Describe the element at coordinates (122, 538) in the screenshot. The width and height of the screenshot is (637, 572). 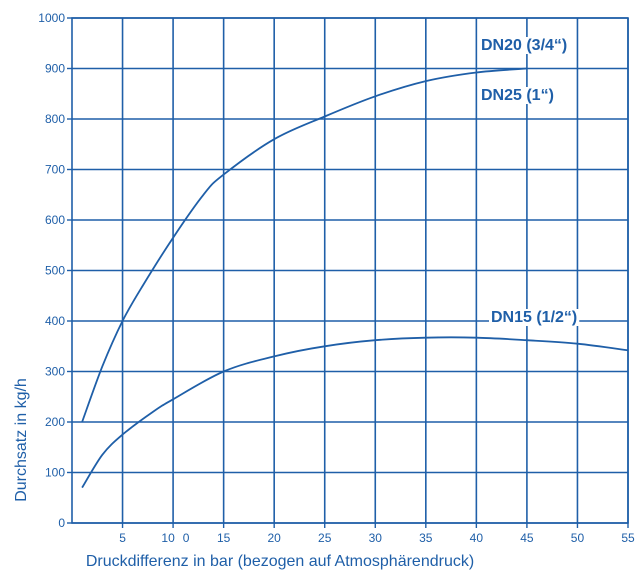
I see `x-tick-label-0: 5` at that location.